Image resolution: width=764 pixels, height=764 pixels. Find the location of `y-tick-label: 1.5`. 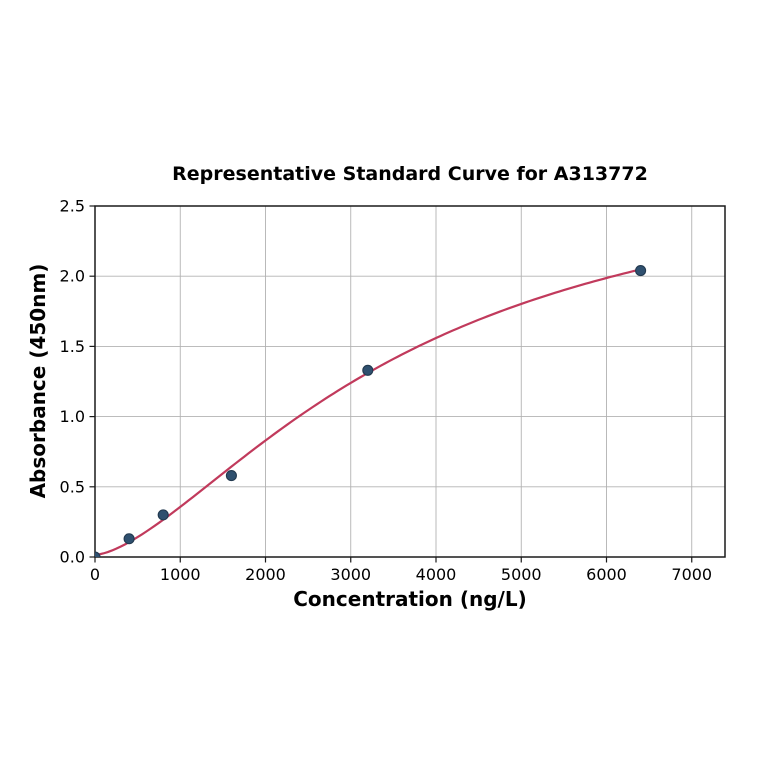

y-tick-label: 1.5 is located at coordinates (72, 346).